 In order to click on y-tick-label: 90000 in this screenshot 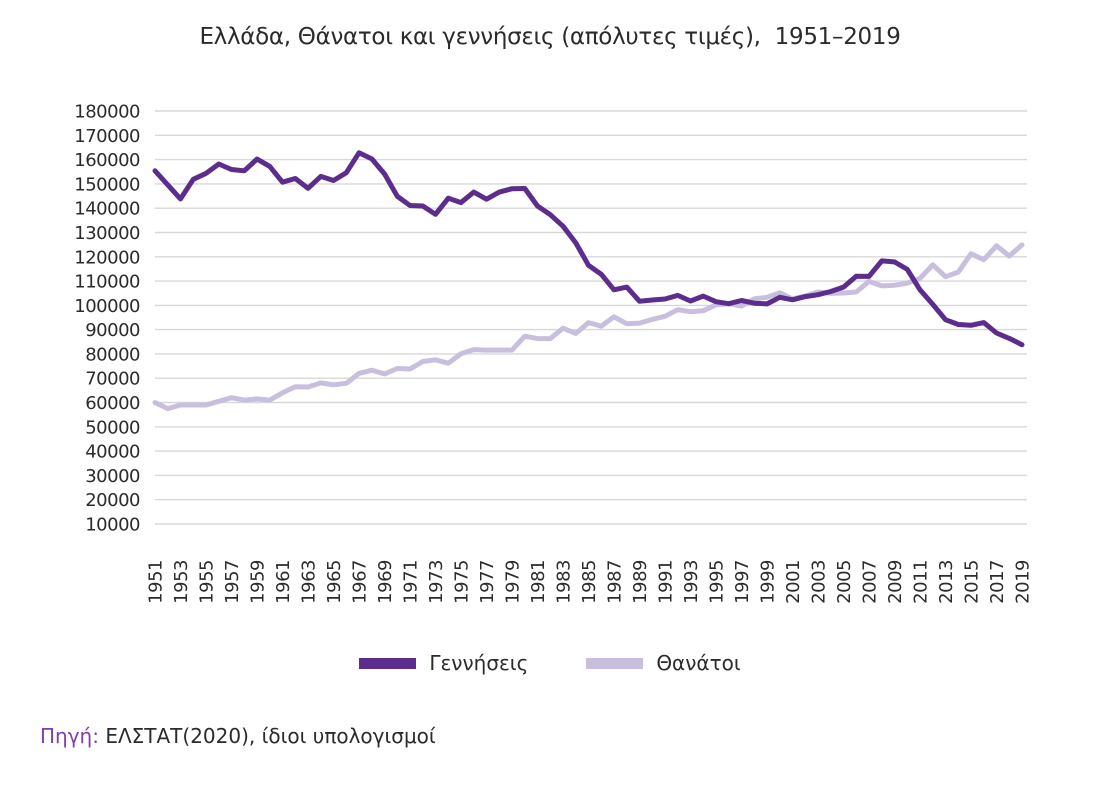, I will do `click(112, 330)`.